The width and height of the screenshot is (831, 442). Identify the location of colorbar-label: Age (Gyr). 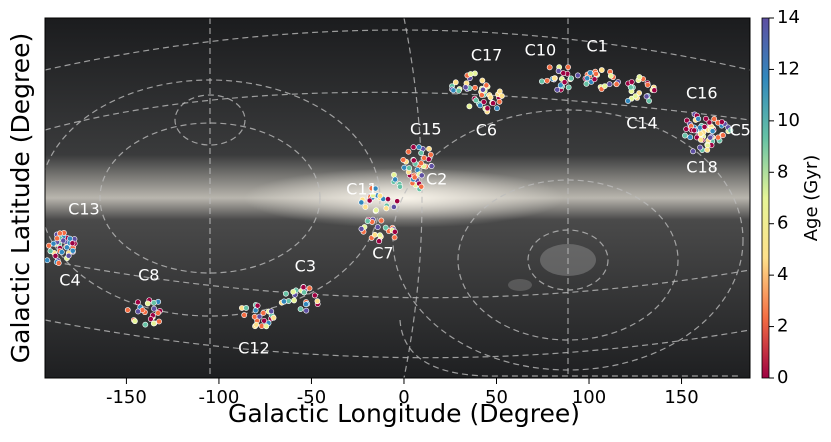
(811, 198).